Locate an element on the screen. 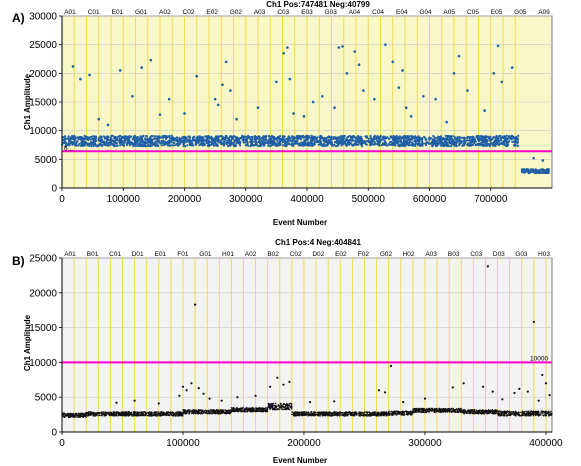 This screenshot has height=466, width=581. panel-a-well-label: G02 is located at coordinates (236, 12).